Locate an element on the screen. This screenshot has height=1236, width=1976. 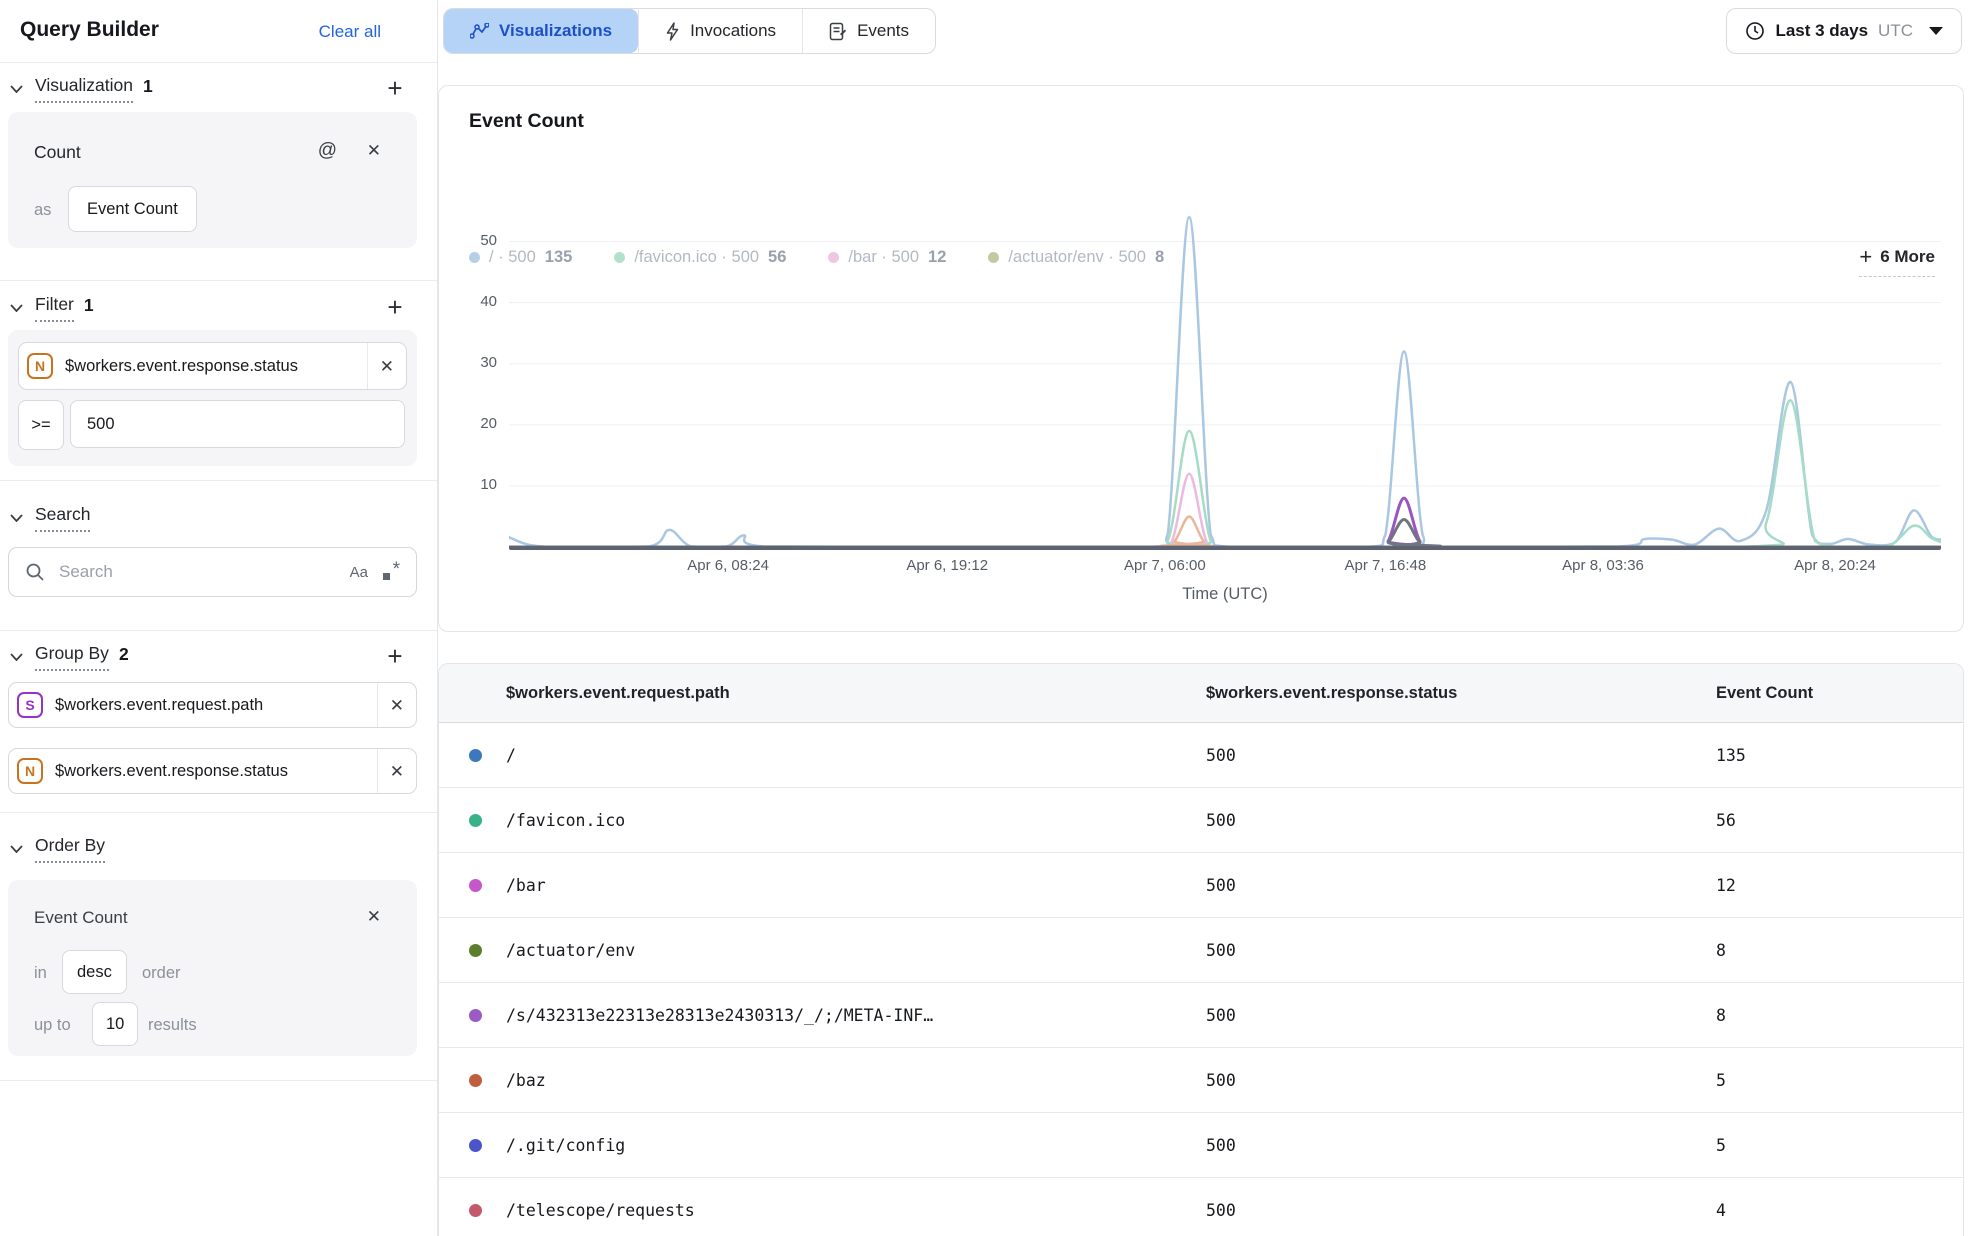
cell-count: 135 is located at coordinates (1731, 755).